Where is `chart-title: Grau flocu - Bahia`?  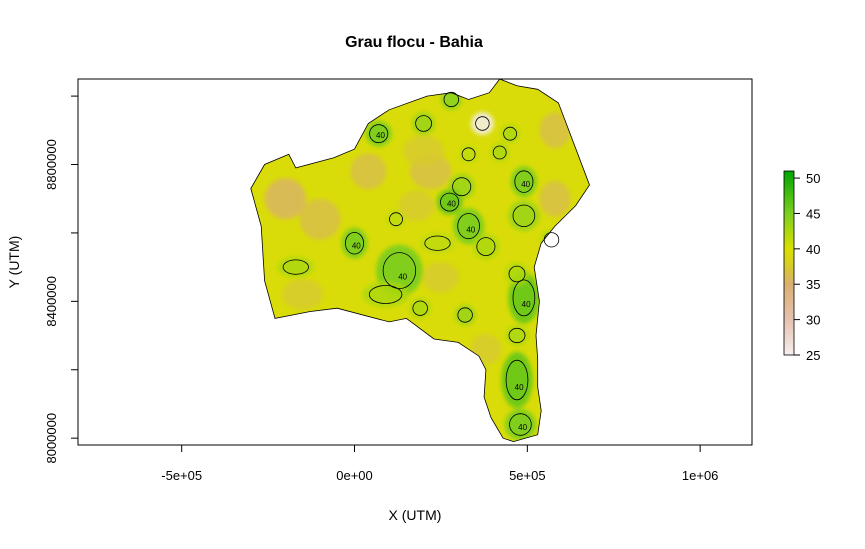 chart-title: Grau flocu - Bahia is located at coordinates (414, 42).